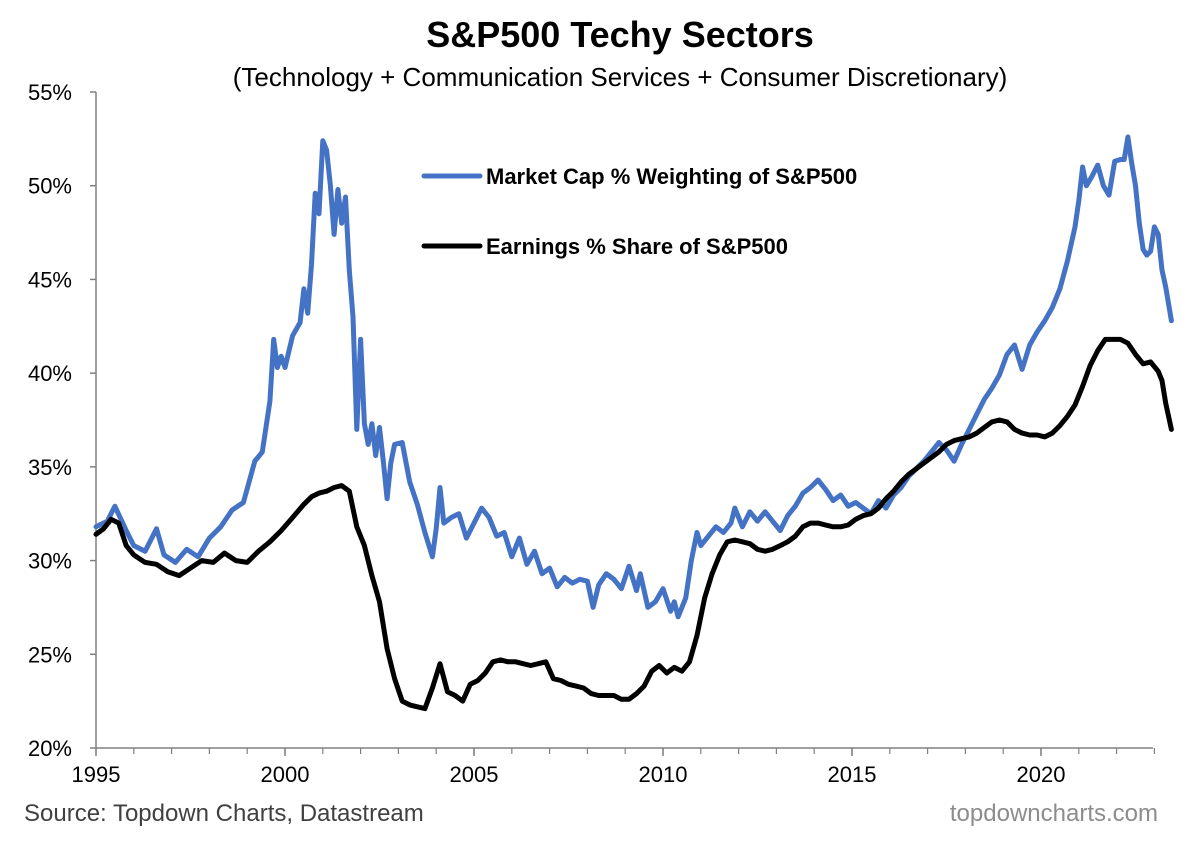 Image resolution: width=1191 pixels, height=841 pixels. Describe the element at coordinates (852, 774) in the screenshot. I see `x-tick-label: 2015` at that location.